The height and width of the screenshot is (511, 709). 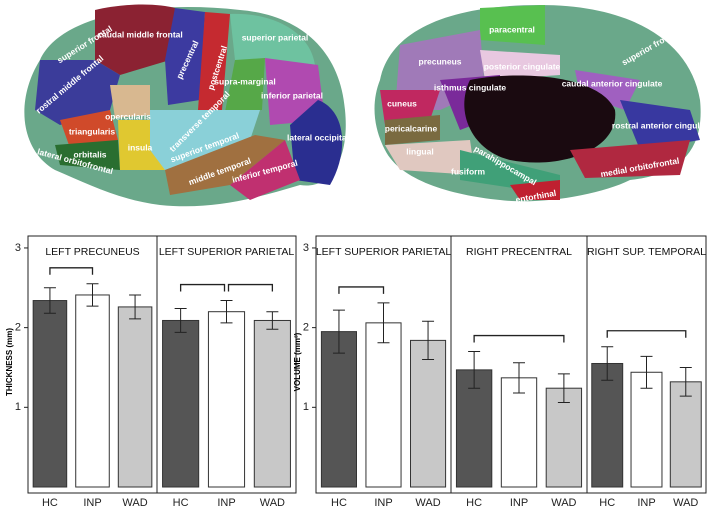 I want to click on panel-title: RIGHT PRECENTRAL, so click(x=519, y=252).